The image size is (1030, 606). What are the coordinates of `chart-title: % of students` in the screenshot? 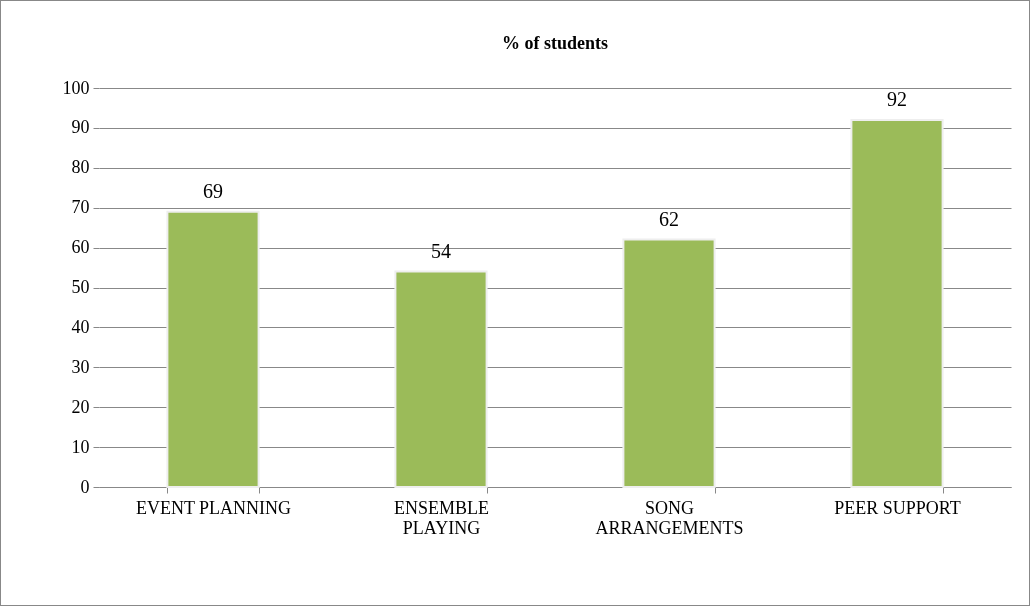 It's located at (555, 43).